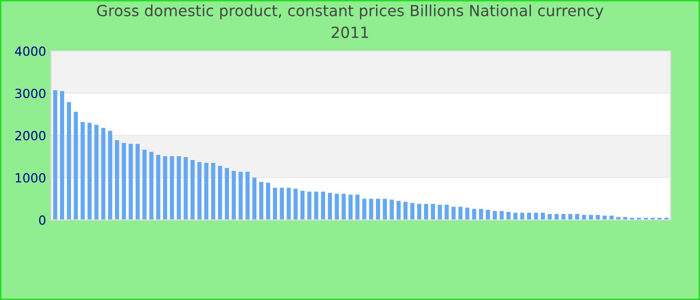 Image resolution: width=700 pixels, height=300 pixels. I want to click on y-tick-label: 1000, so click(31, 178).